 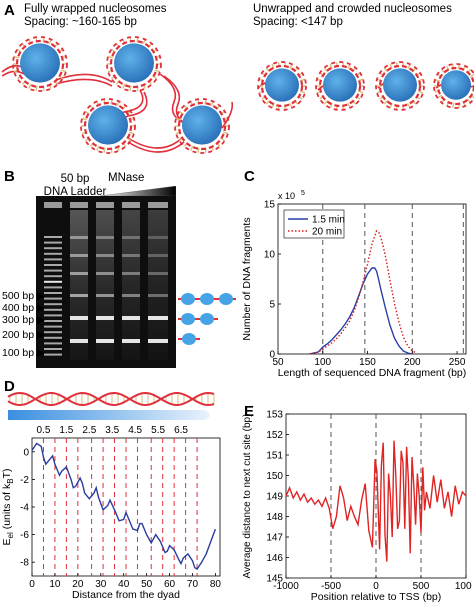 What do you see at coordinates (327, 232) in the screenshot?
I see `legend-entry-1: 20 min` at bounding box center [327, 232].